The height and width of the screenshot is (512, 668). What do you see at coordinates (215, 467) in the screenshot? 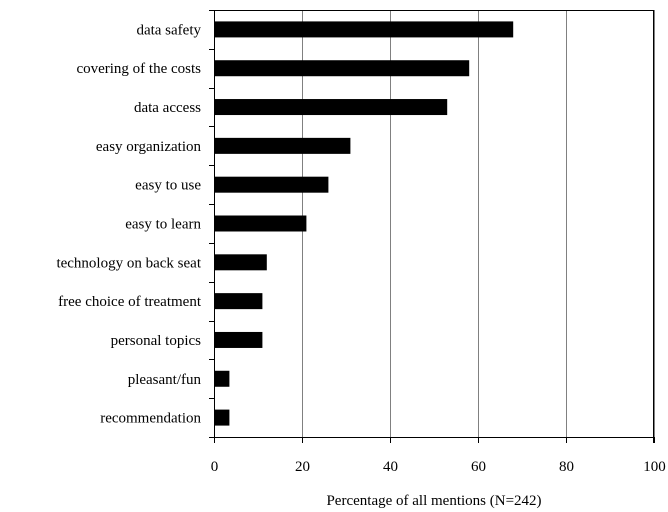
I see `x-tick-label-0: 0` at bounding box center [215, 467].